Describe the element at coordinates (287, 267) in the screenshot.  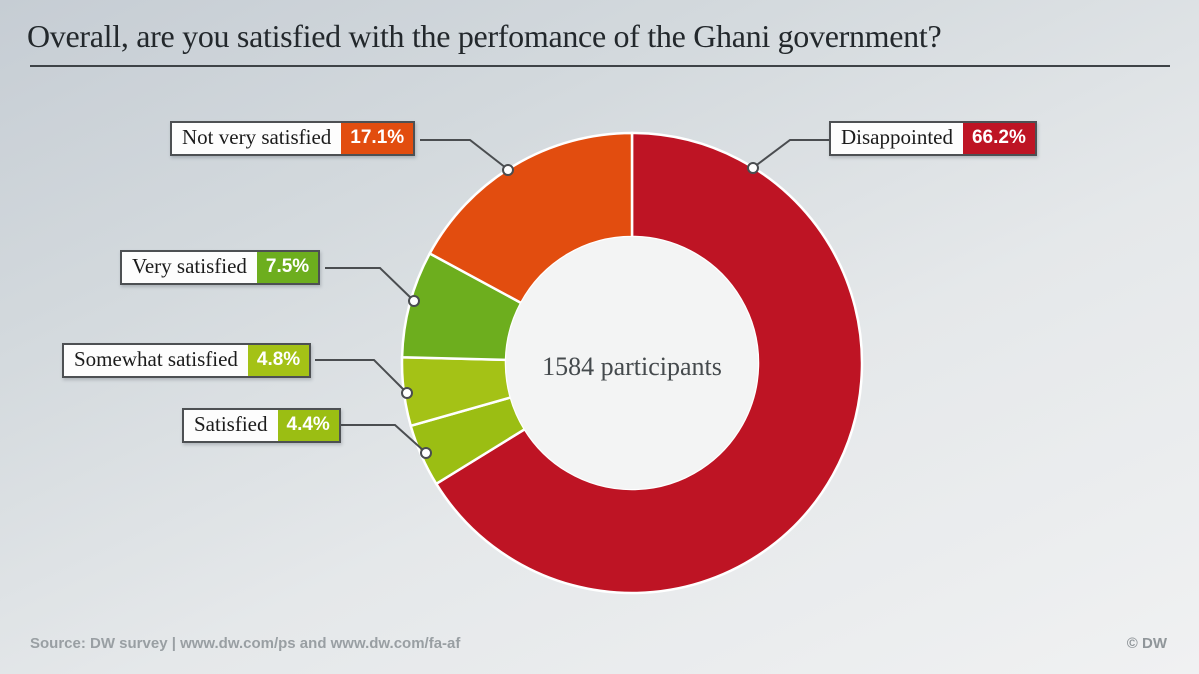
I see `callout-value-badge: 7.5%` at that location.